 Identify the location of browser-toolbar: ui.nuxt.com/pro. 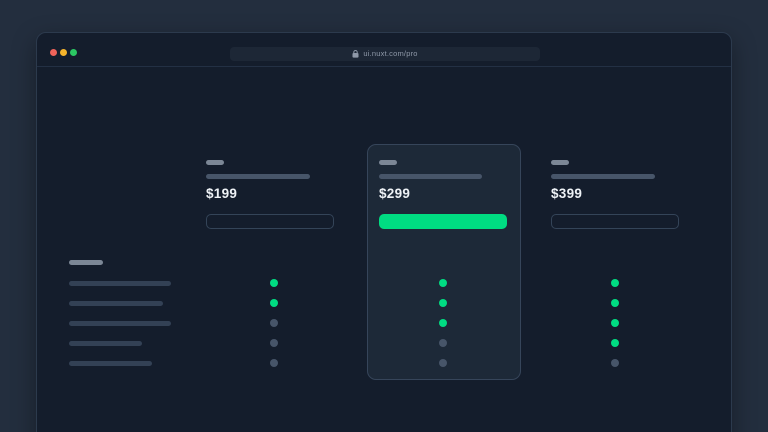
(384, 50).